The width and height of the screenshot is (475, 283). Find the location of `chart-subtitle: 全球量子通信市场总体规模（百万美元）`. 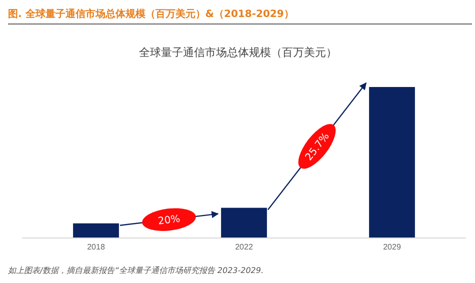

chart-subtitle: 全球量子通信市场总体规模（百万美元） is located at coordinates (238, 52).